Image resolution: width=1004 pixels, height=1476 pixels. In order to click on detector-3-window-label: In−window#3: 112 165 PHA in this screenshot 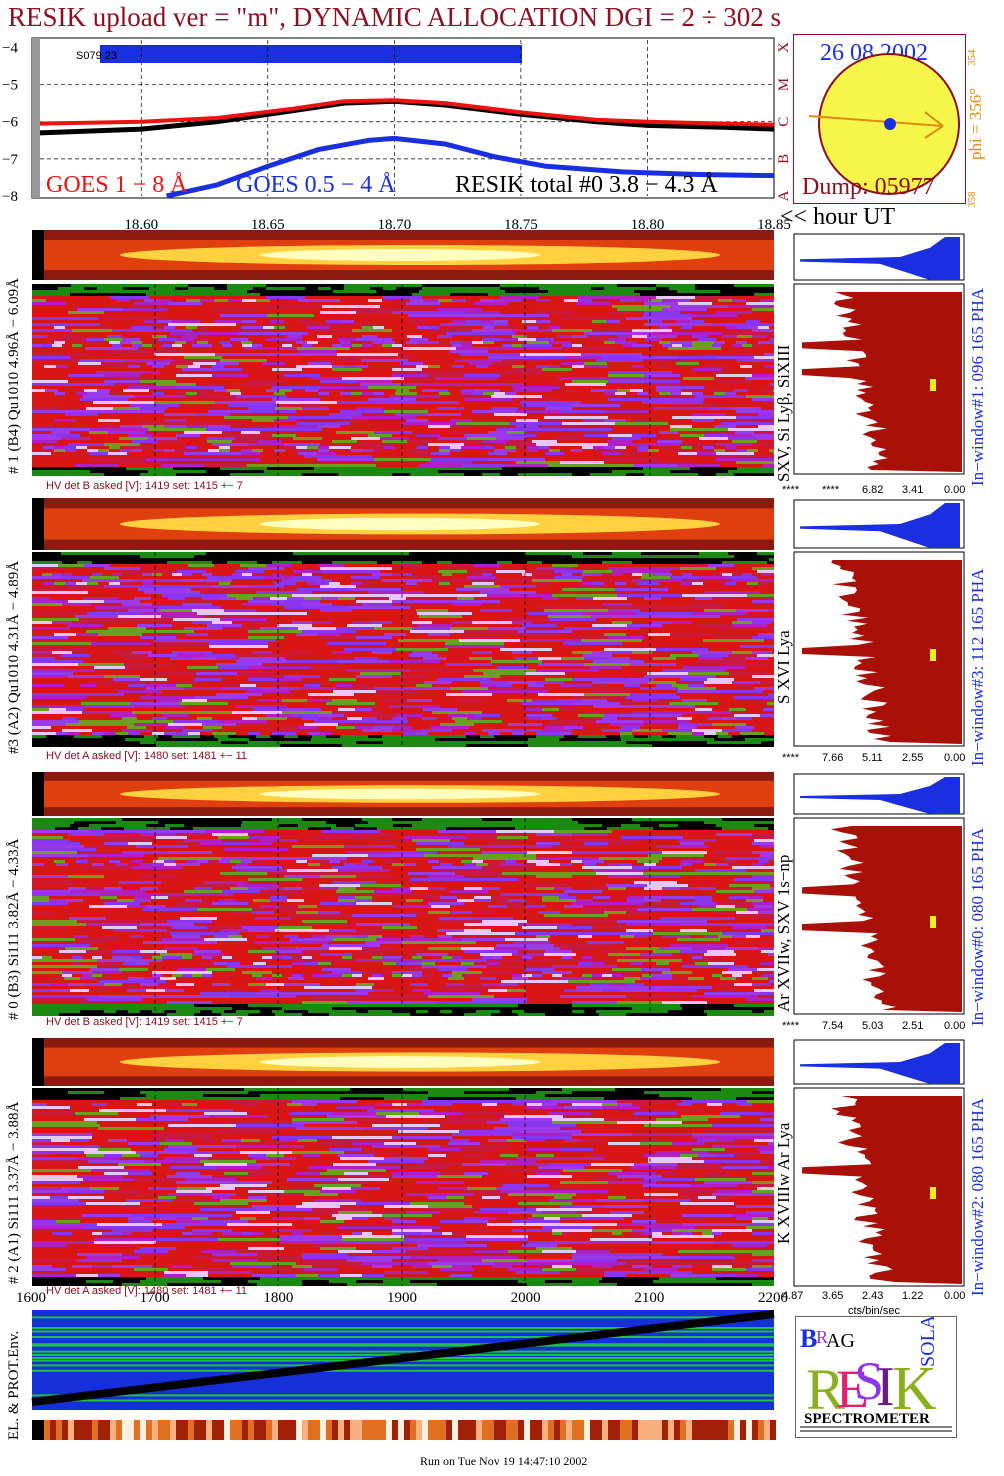, I will do `click(977, 667)`.